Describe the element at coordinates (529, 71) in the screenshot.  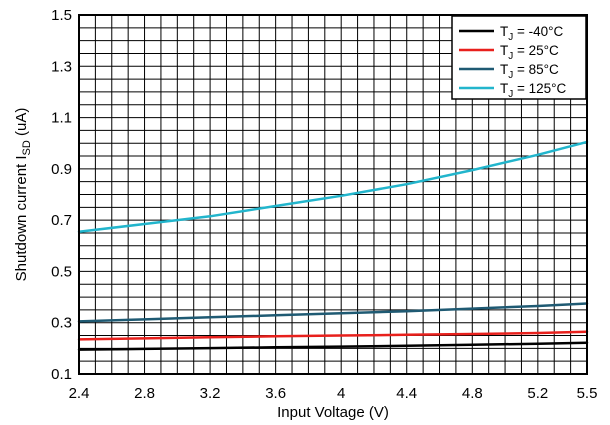
I see `legend-label-2: TJ = 85°C` at that location.